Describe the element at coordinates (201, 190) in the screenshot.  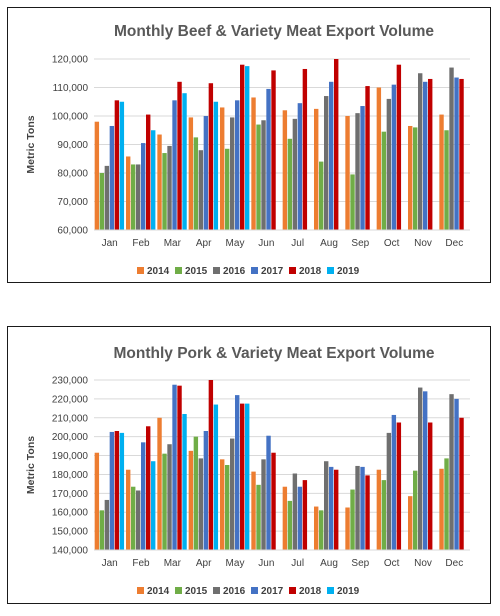
I see `beef-bar-2016-apr` at that location.